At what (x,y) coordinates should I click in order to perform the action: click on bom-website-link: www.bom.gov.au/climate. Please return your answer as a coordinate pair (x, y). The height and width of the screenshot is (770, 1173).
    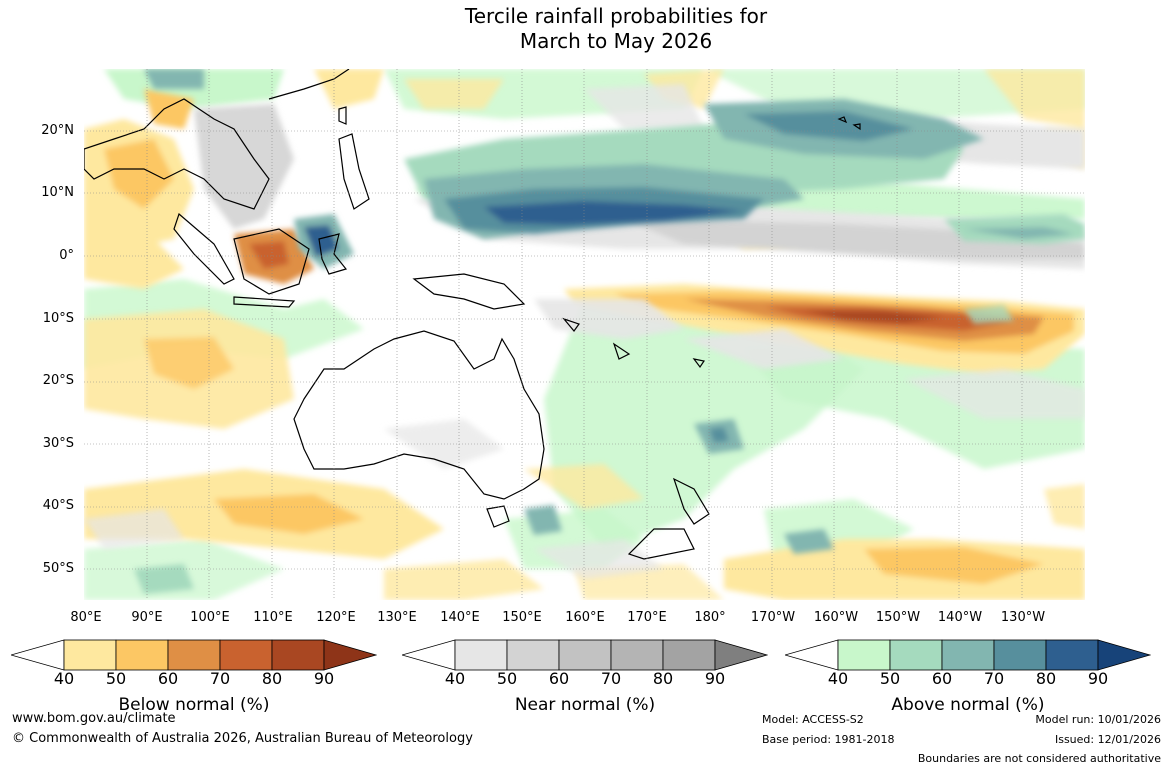
    Looking at the image, I should click on (94, 718).